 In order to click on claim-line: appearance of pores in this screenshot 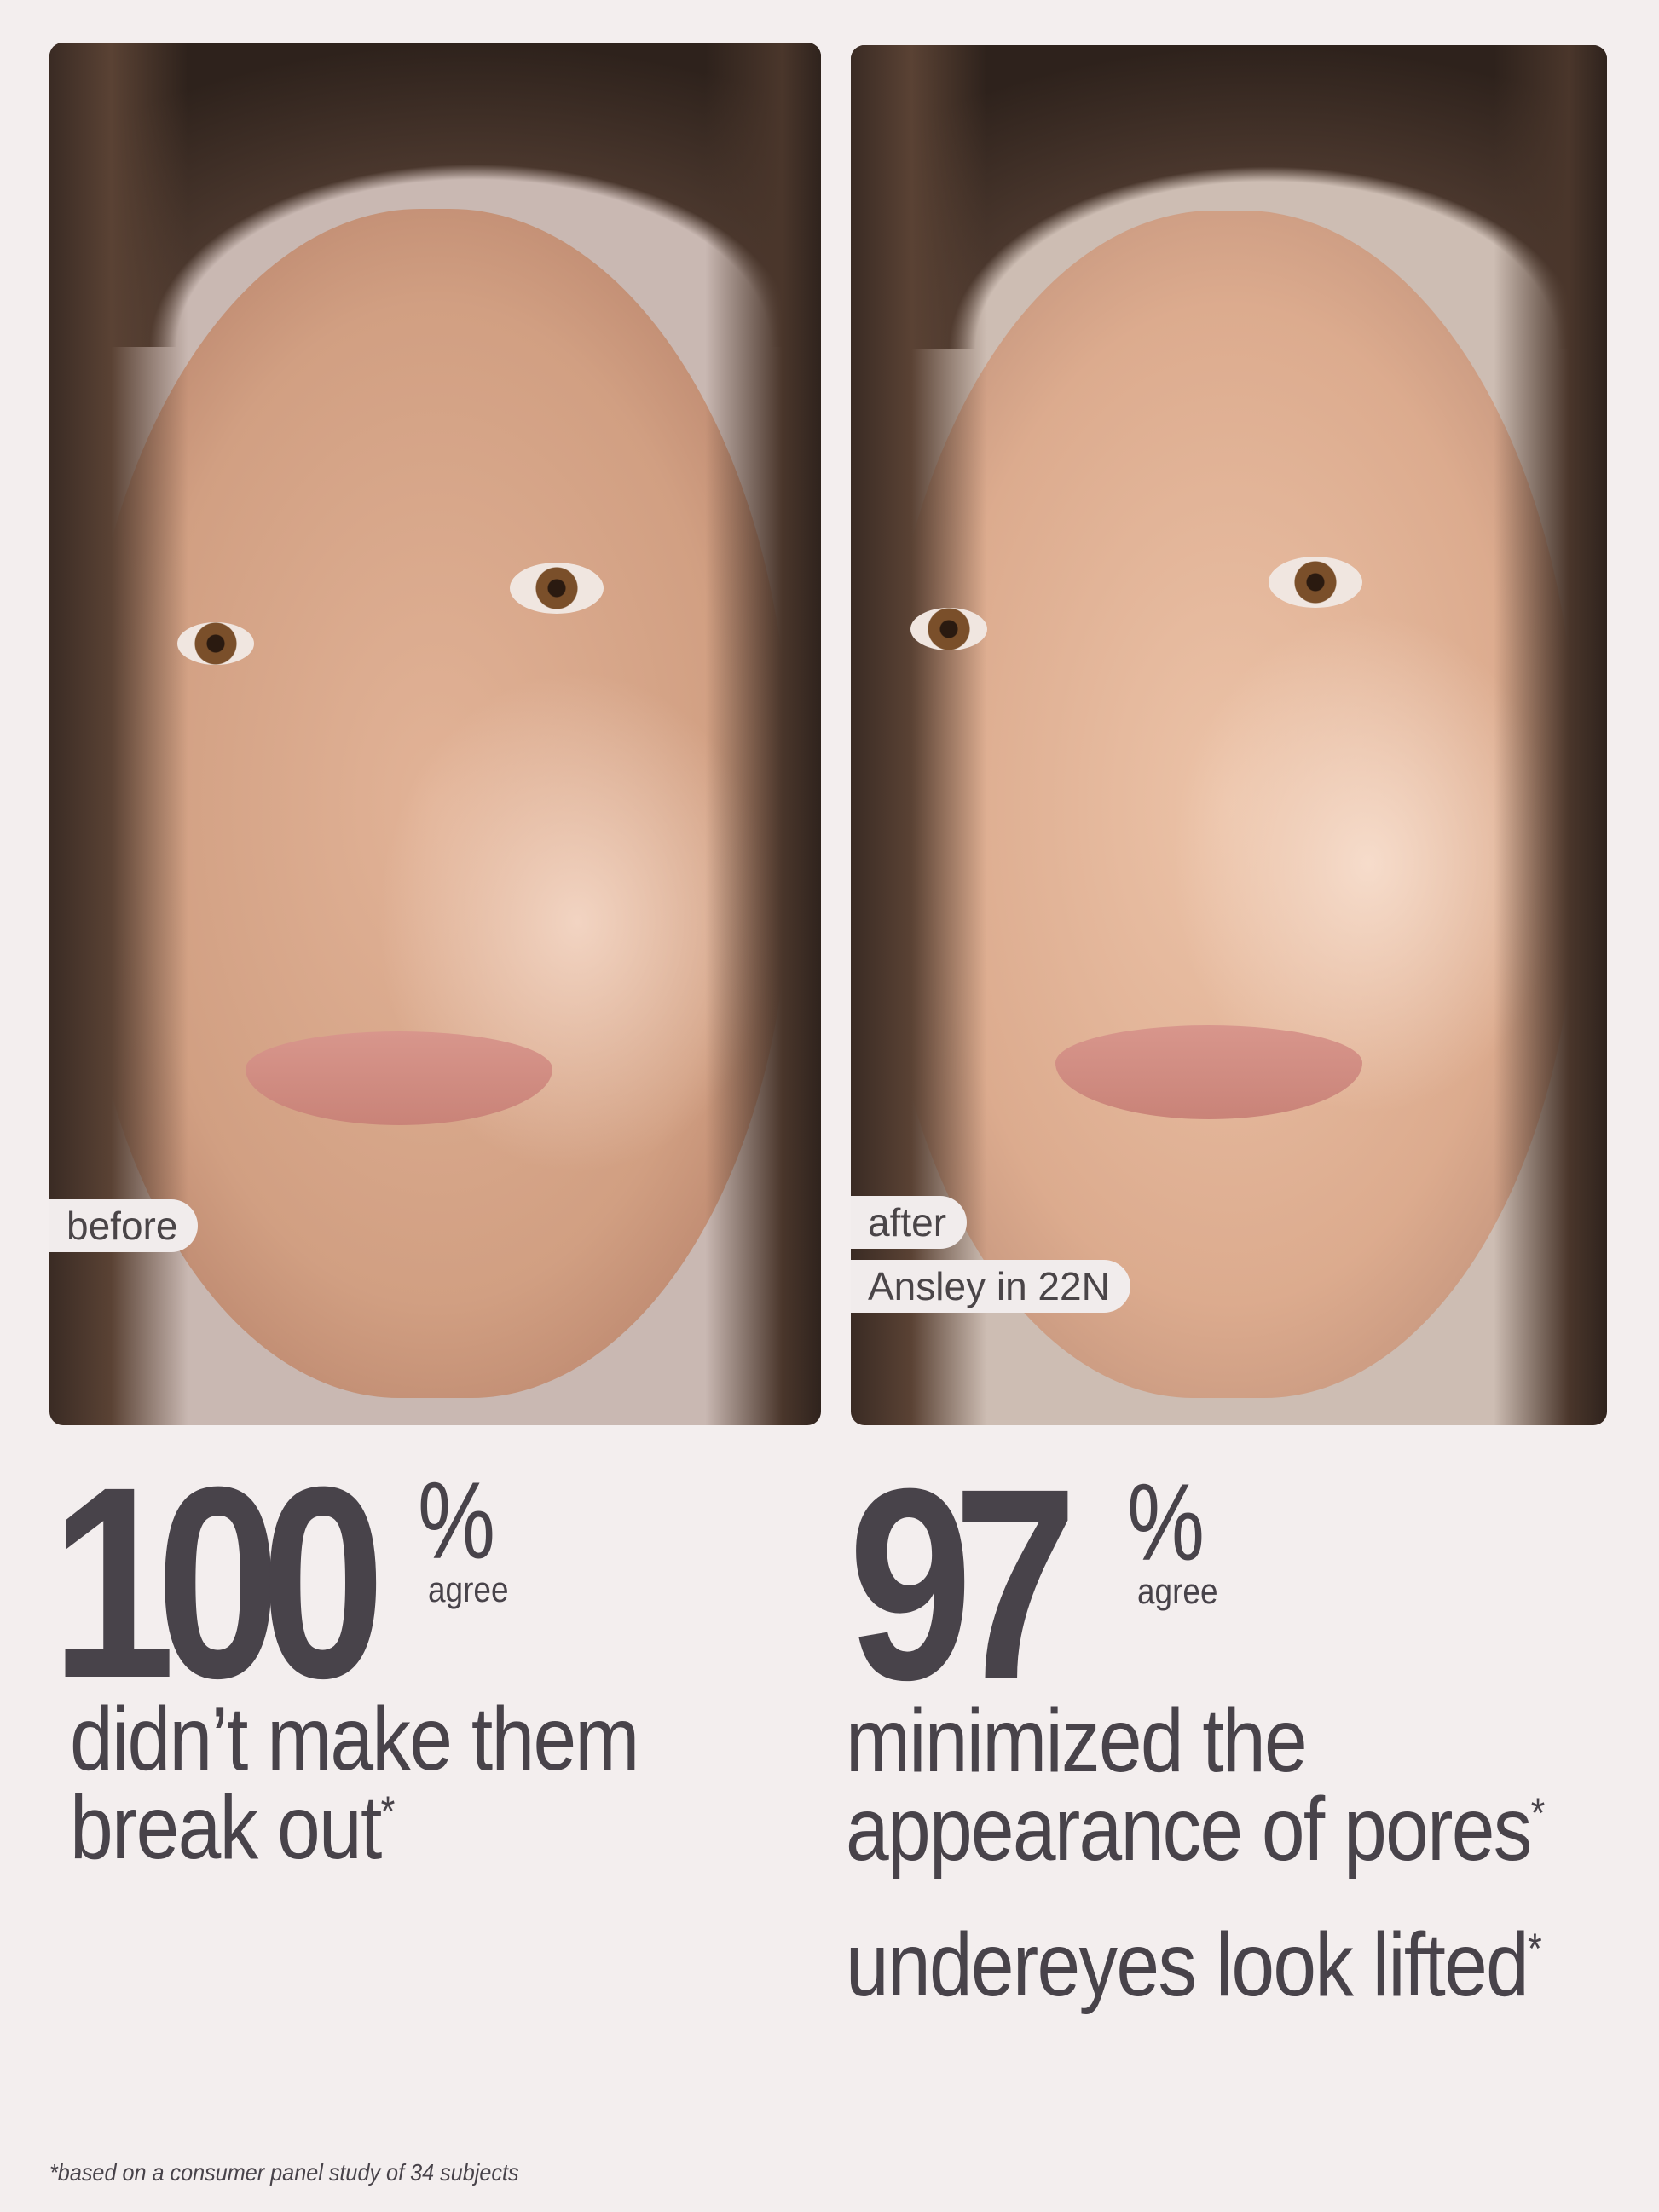, I will do `click(1189, 1829)`.